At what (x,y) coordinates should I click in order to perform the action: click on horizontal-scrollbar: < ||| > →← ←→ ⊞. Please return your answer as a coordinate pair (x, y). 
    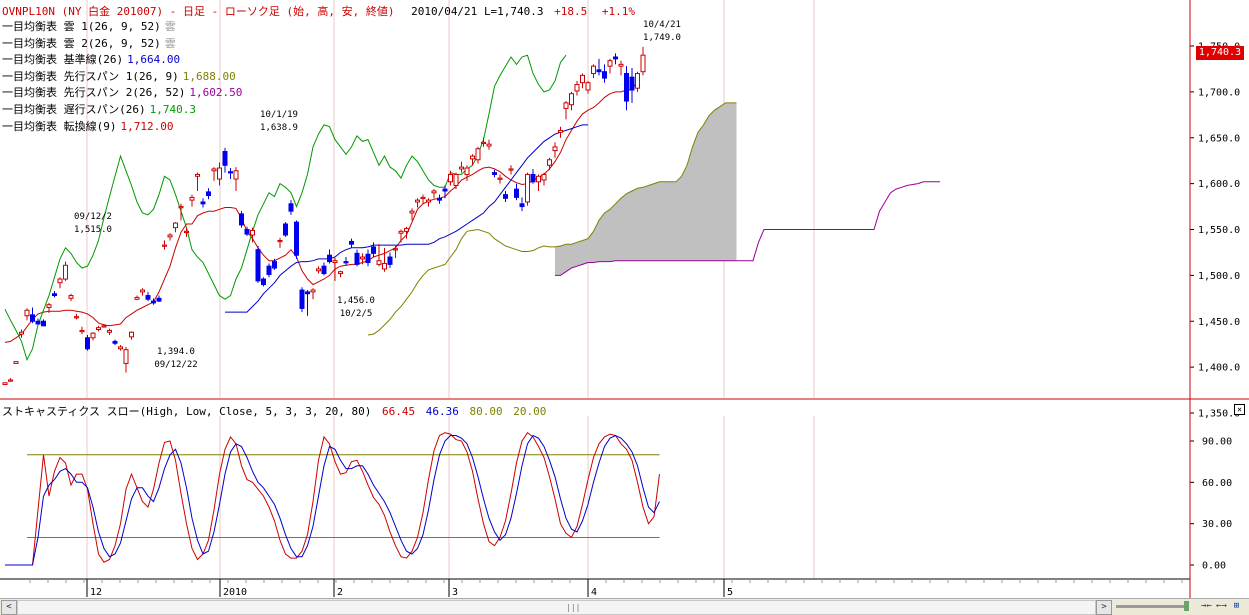
    Looking at the image, I should click on (624, 606).